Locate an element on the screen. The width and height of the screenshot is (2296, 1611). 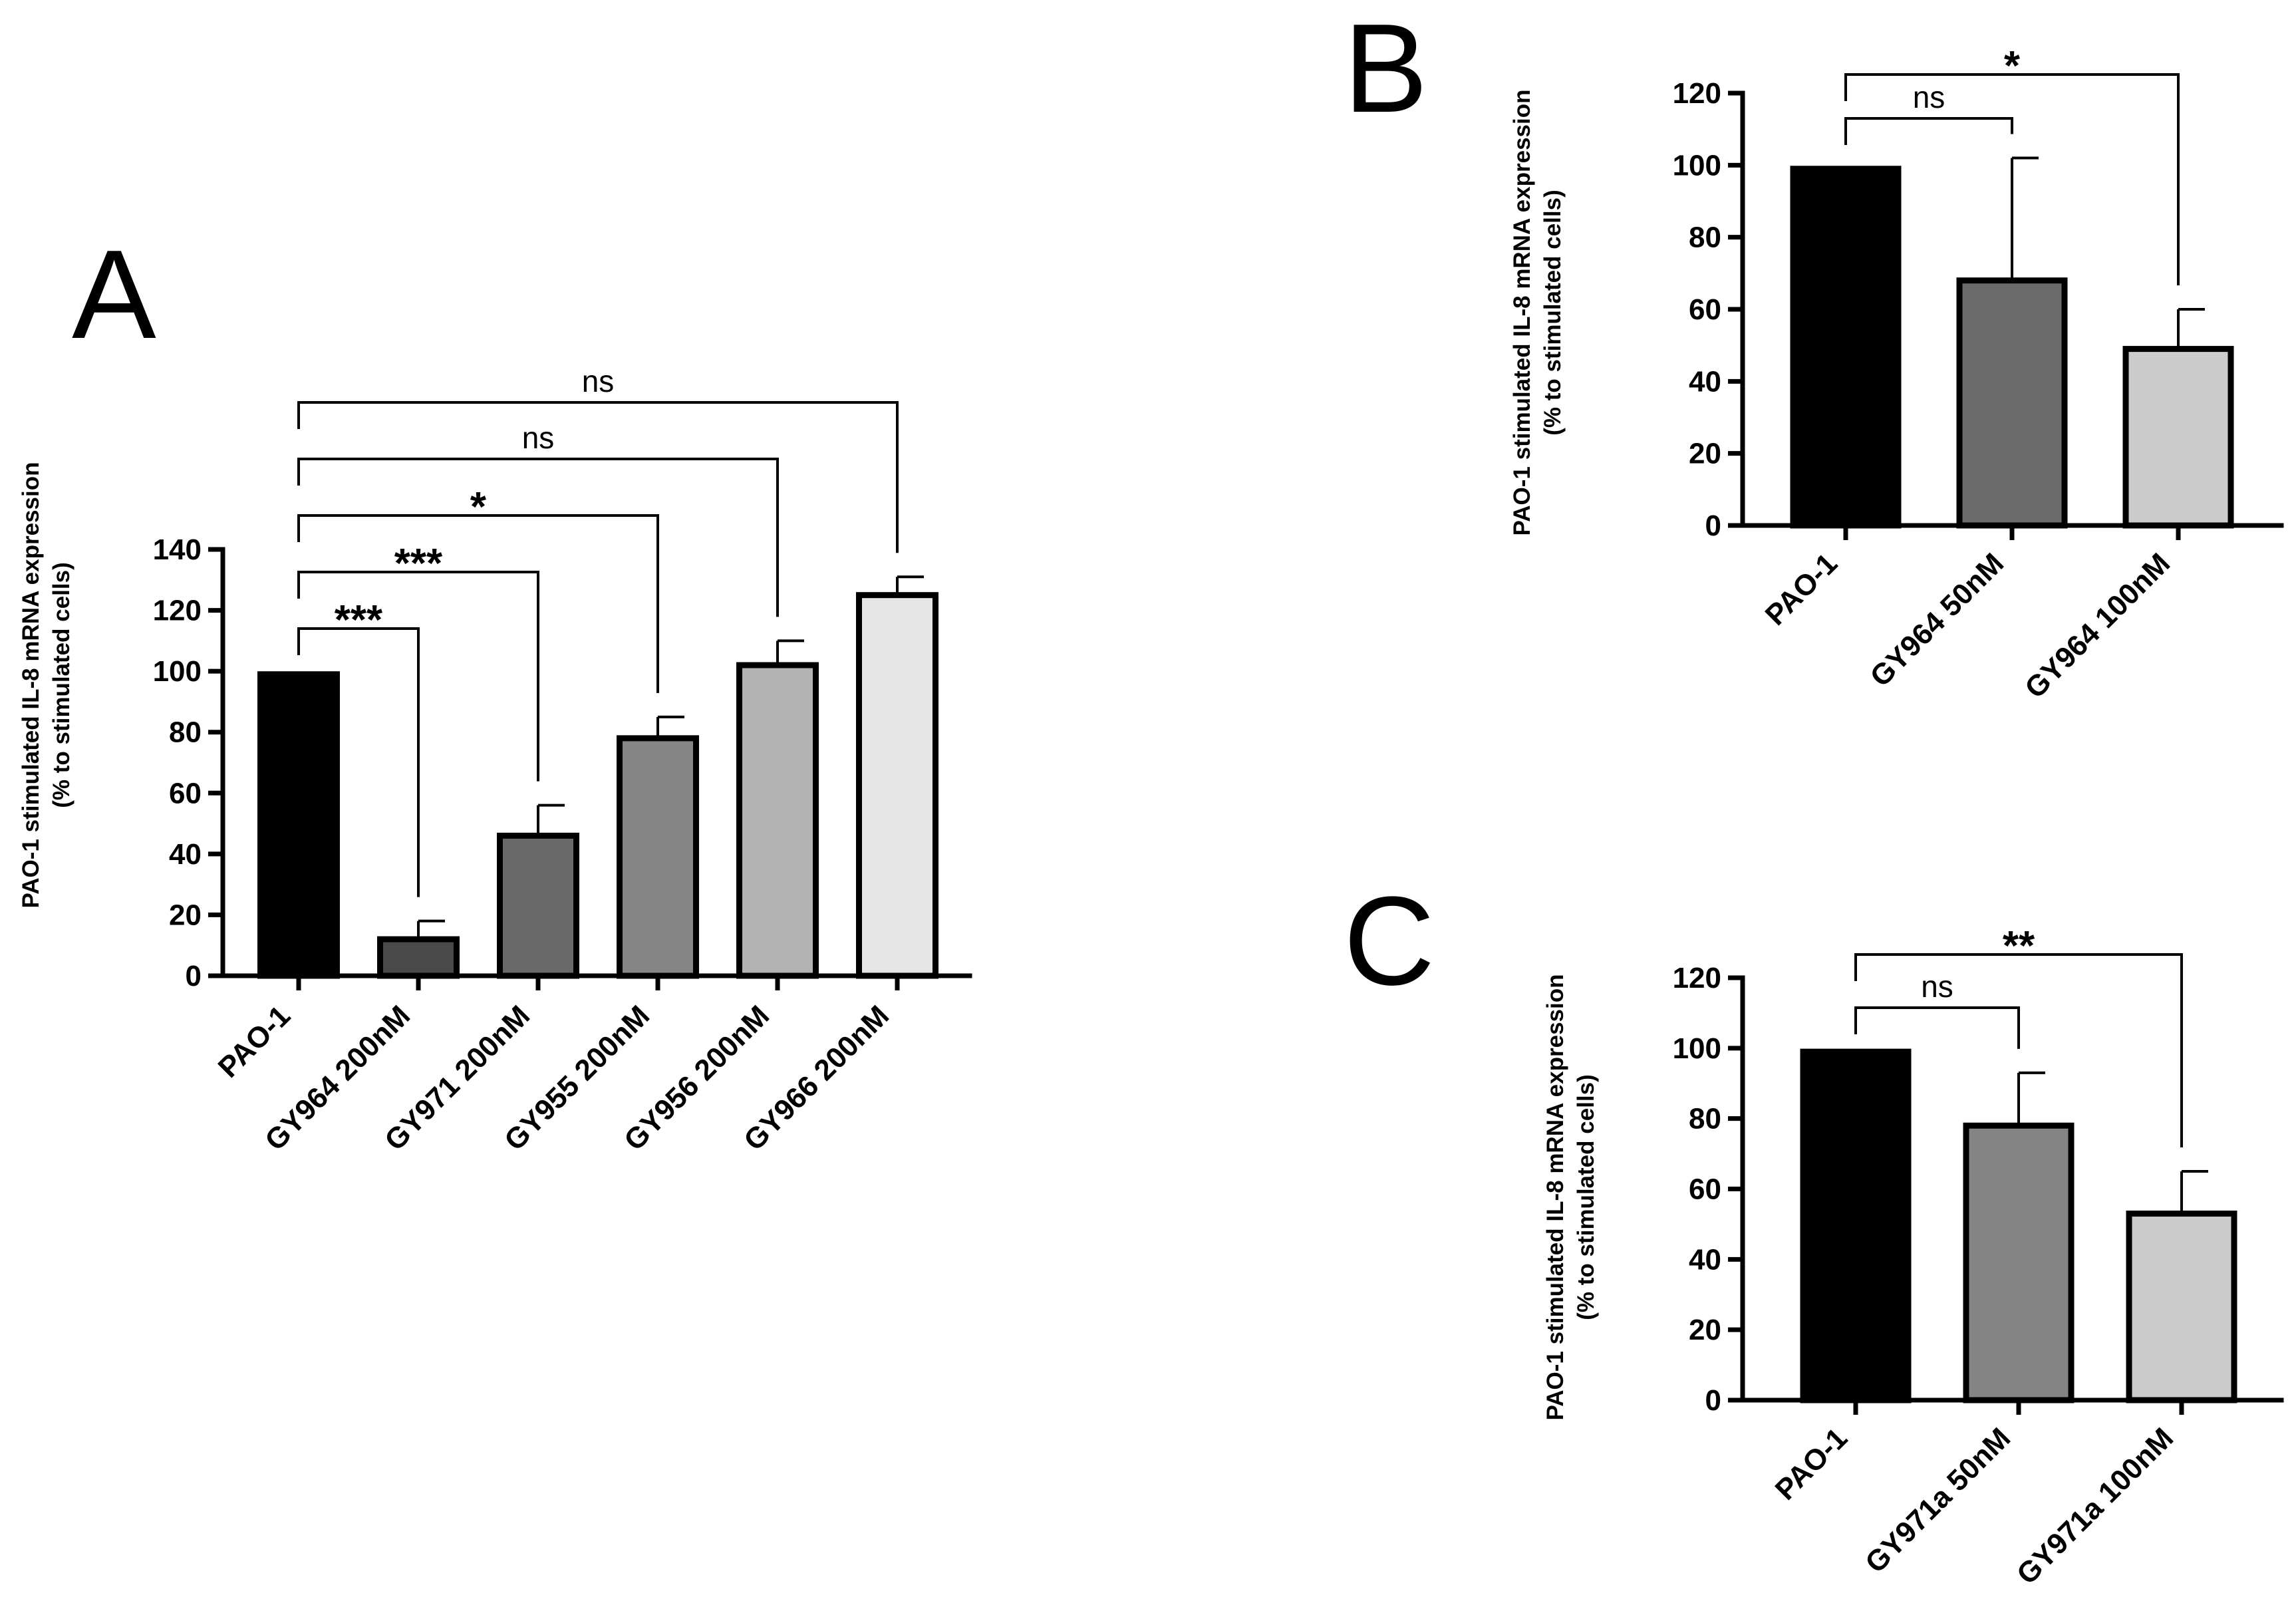
category-label-b-2: GY964 100nM is located at coordinates (2097, 625).